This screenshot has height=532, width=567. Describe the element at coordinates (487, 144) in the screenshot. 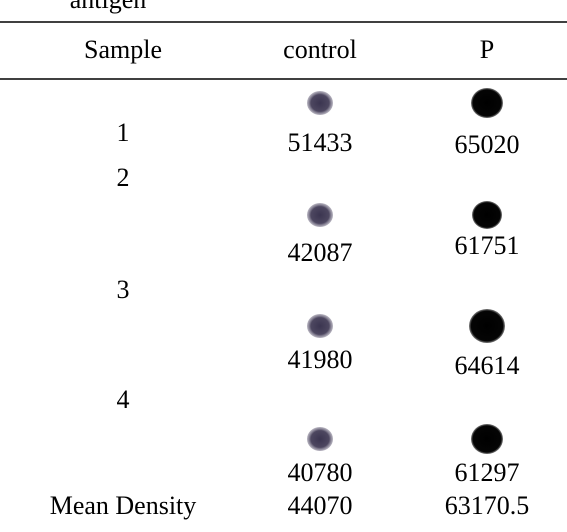

I see `p-density: 65020` at that location.